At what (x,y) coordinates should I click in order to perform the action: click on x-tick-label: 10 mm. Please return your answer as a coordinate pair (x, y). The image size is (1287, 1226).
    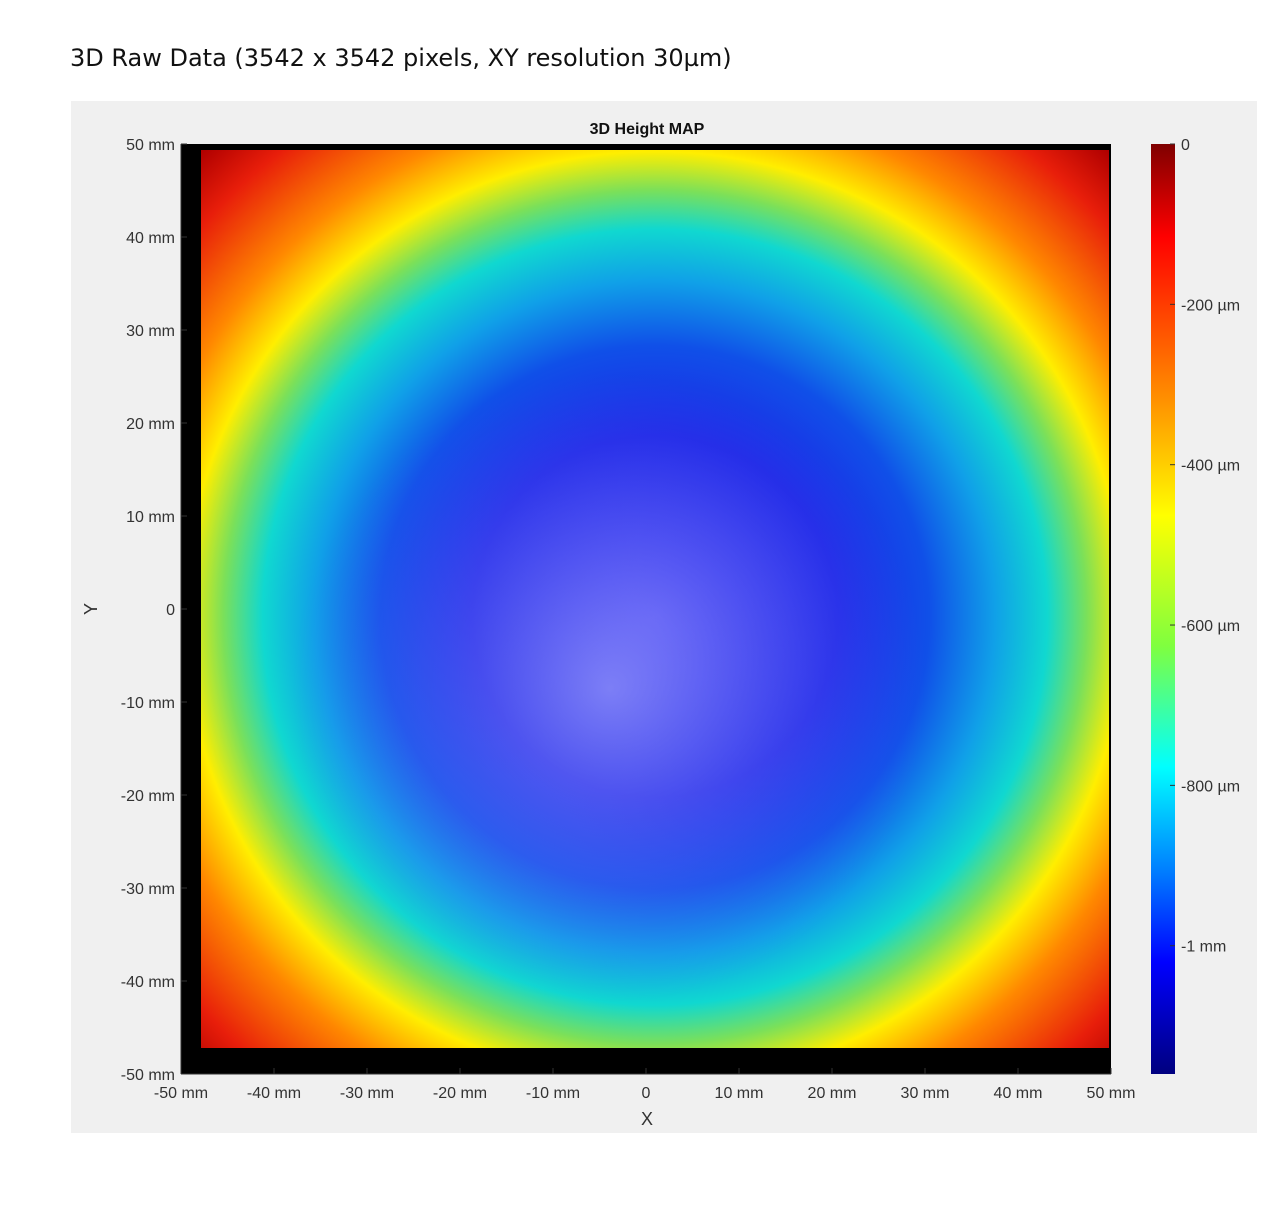
    Looking at the image, I should click on (739, 1093).